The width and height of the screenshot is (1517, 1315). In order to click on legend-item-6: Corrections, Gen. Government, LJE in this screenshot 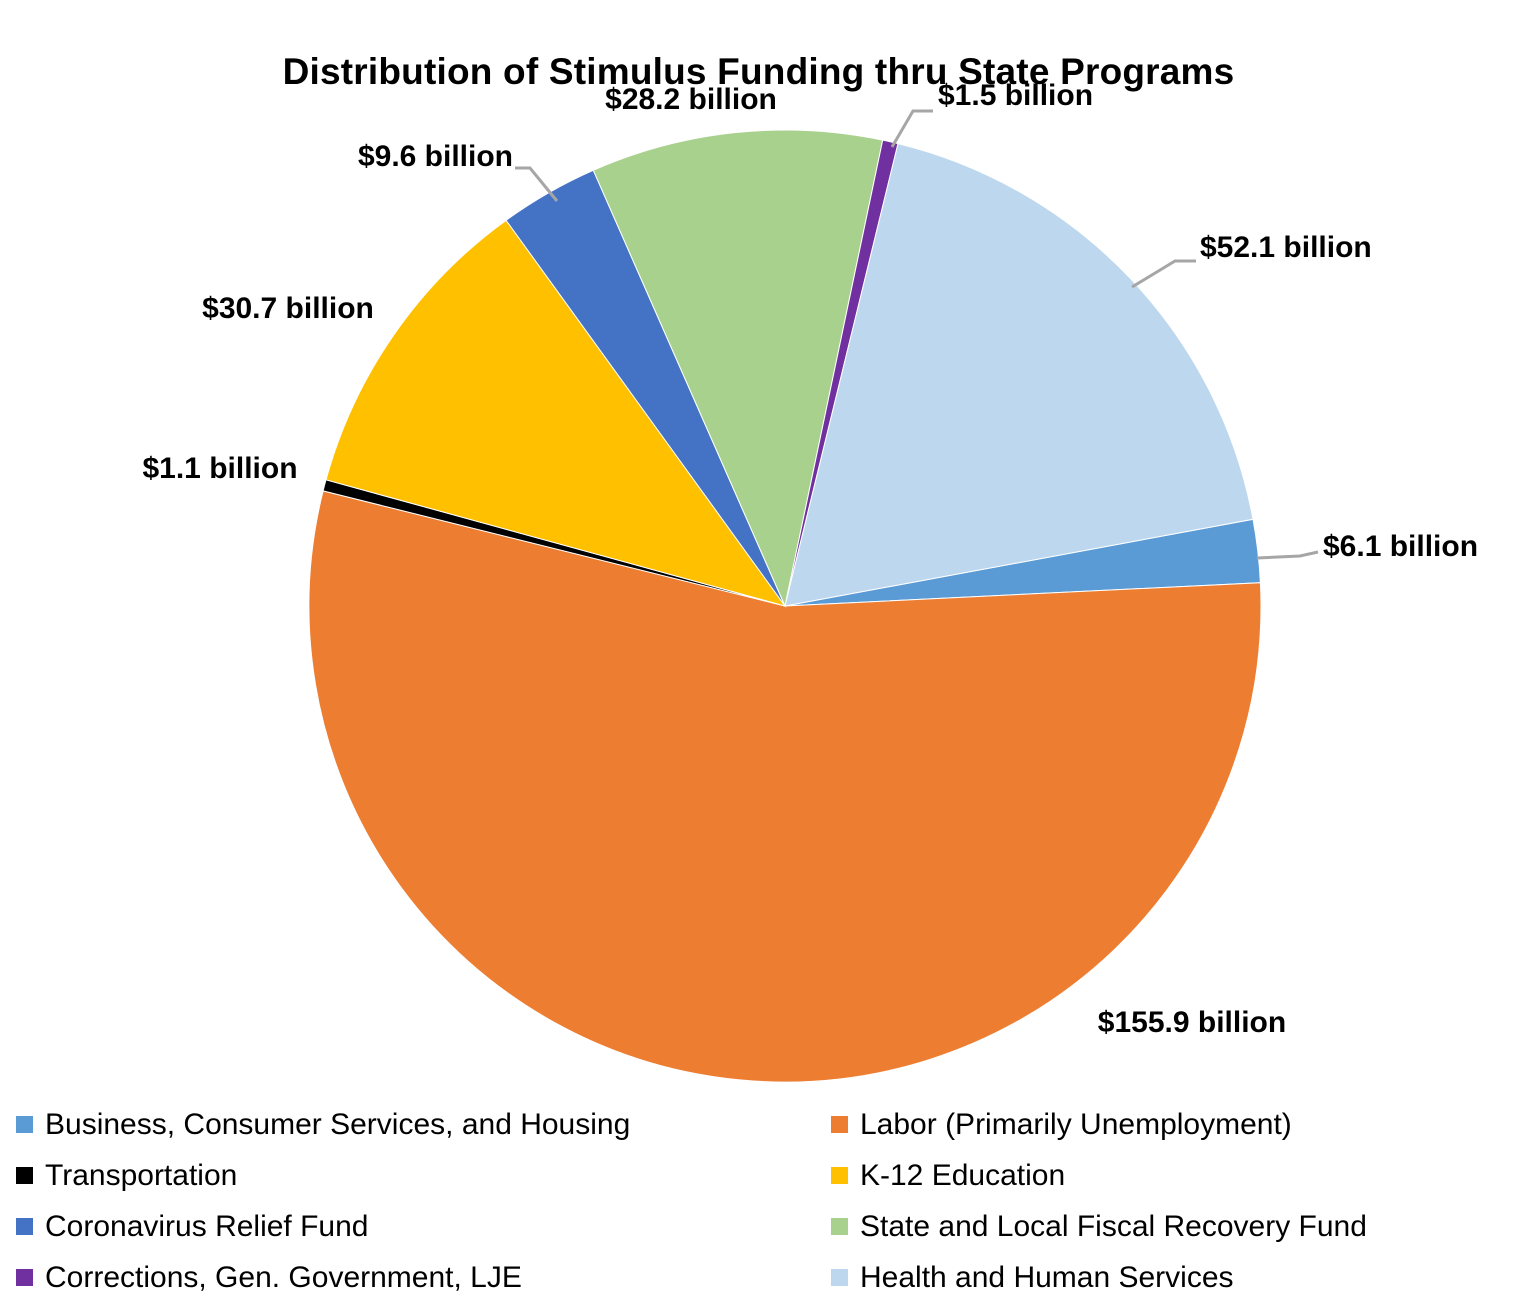, I will do `click(323, 1277)`.